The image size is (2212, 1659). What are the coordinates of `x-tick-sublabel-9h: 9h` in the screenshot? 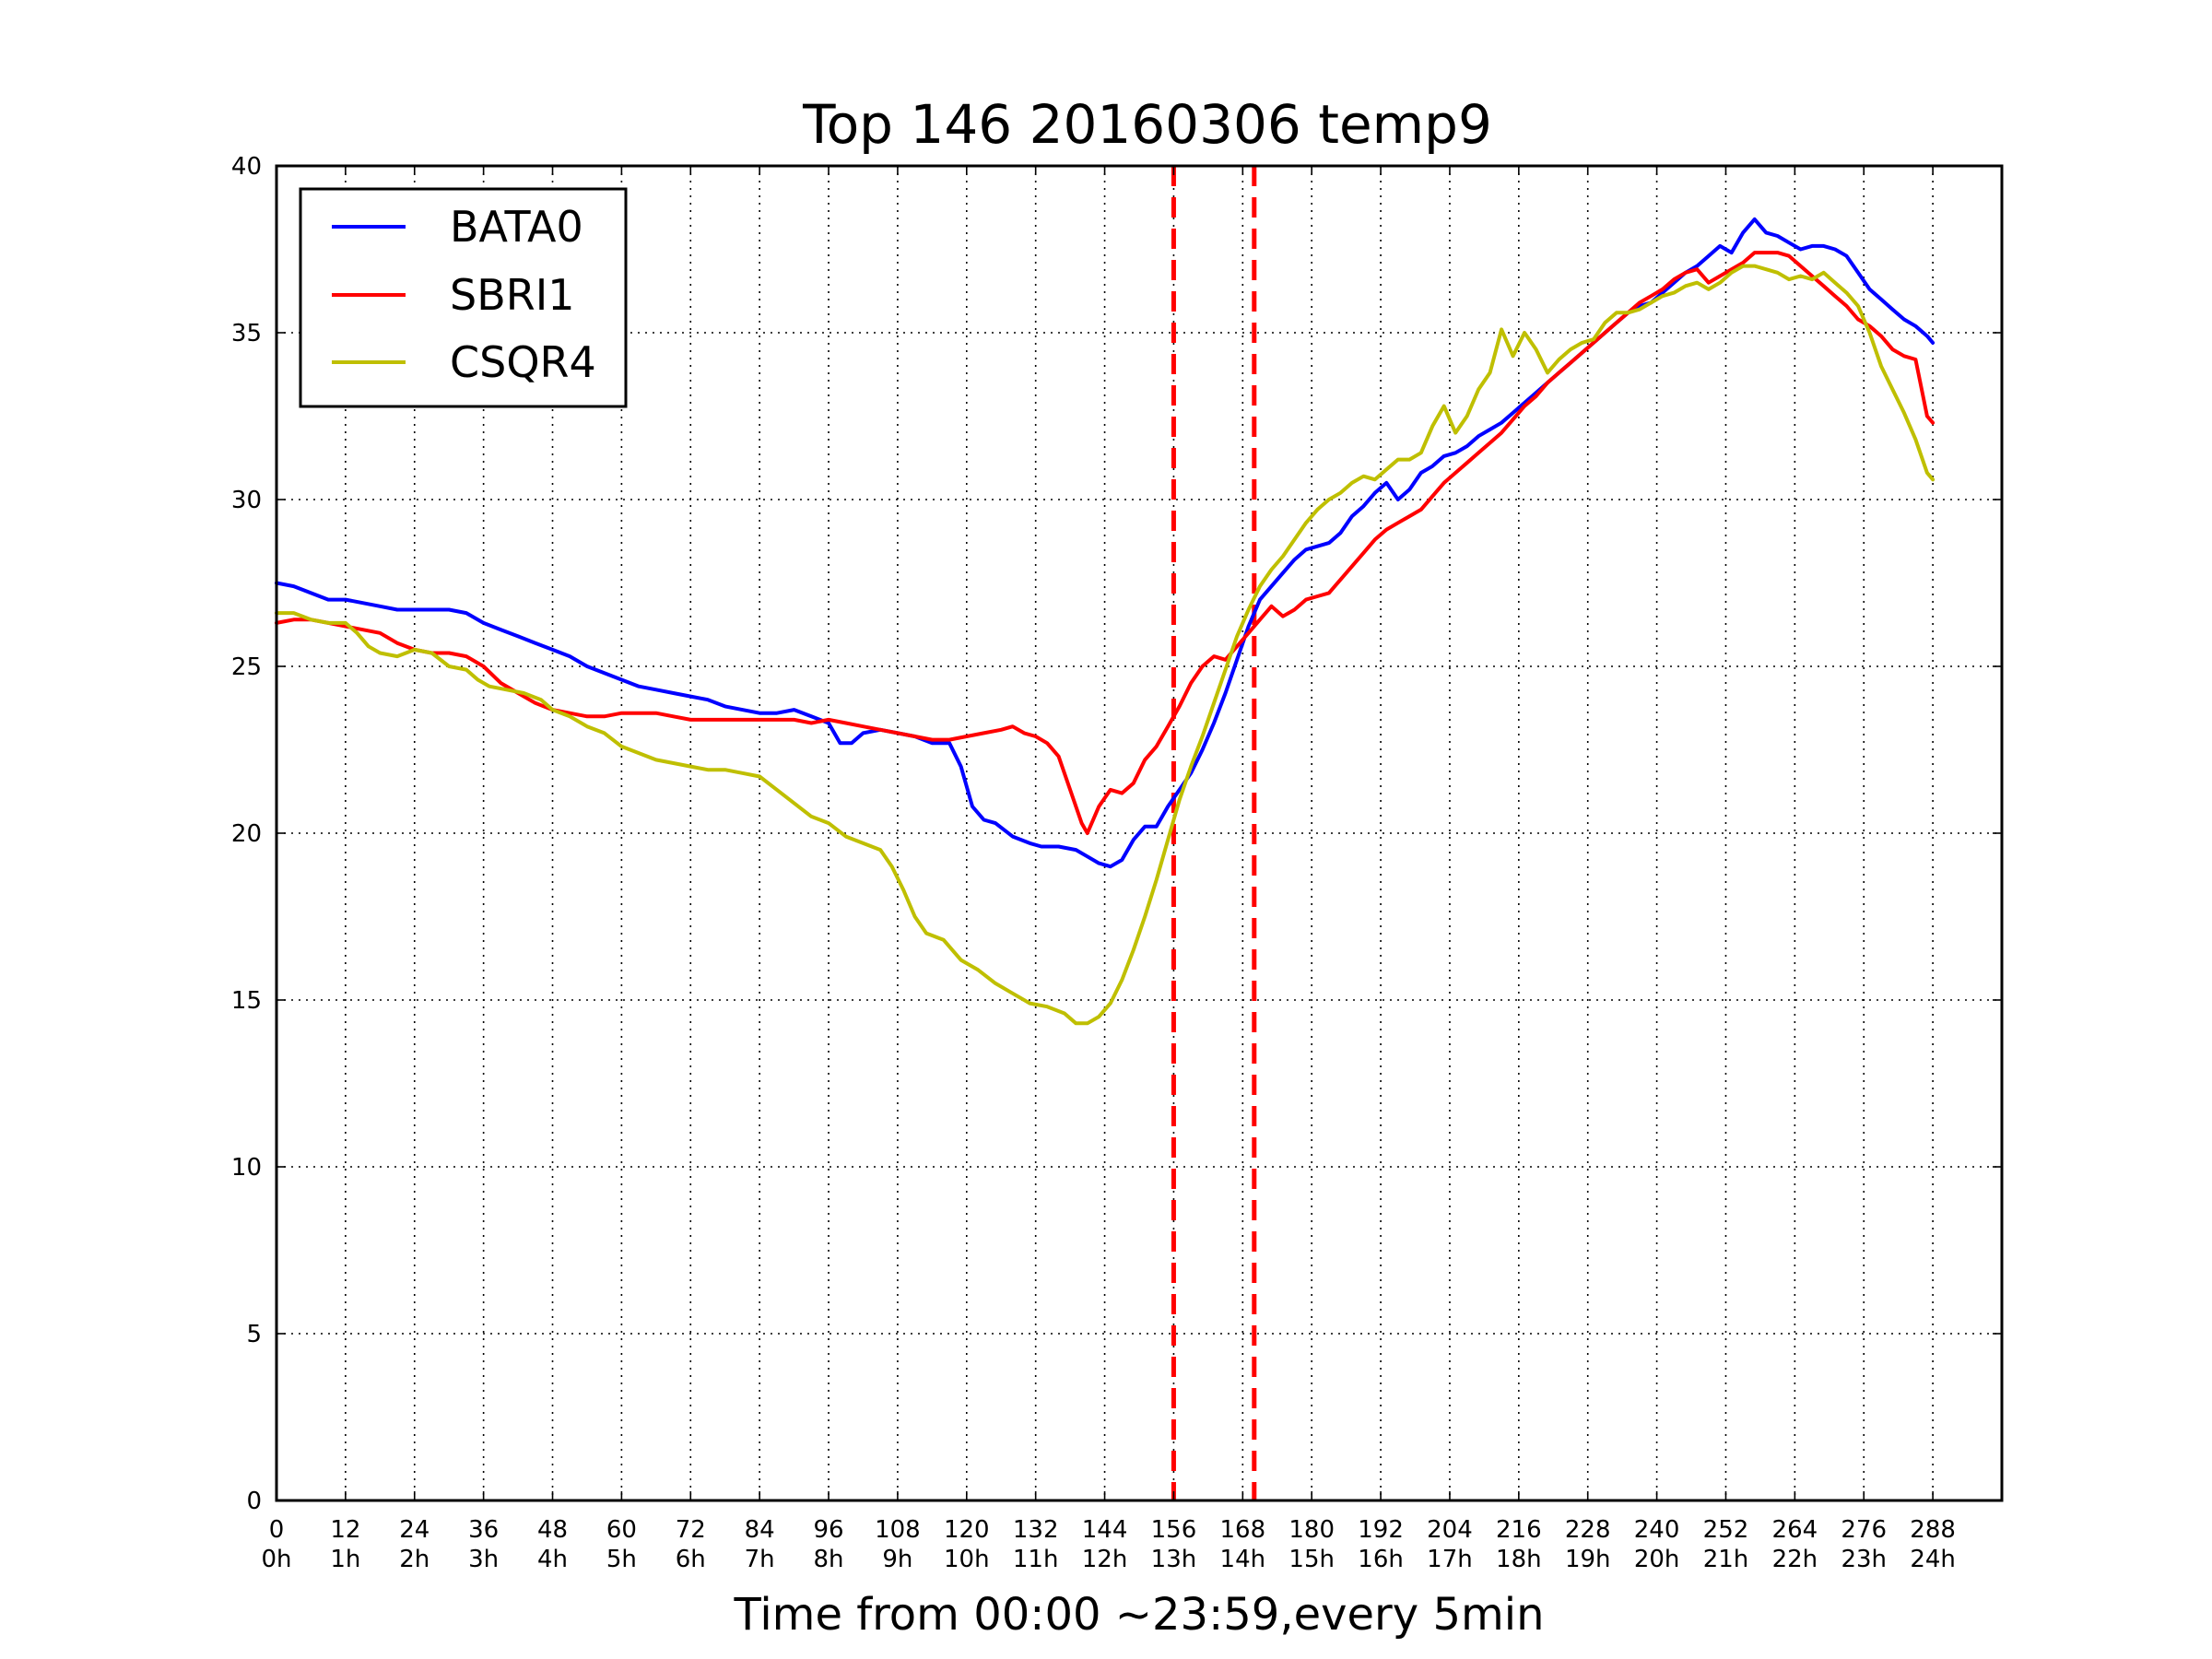 It's located at (897, 1559).